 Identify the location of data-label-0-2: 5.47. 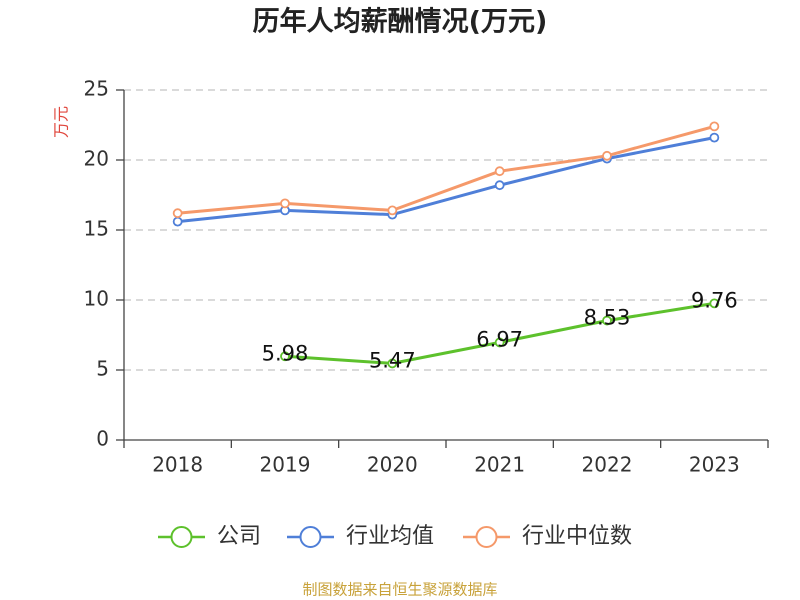
(392, 360).